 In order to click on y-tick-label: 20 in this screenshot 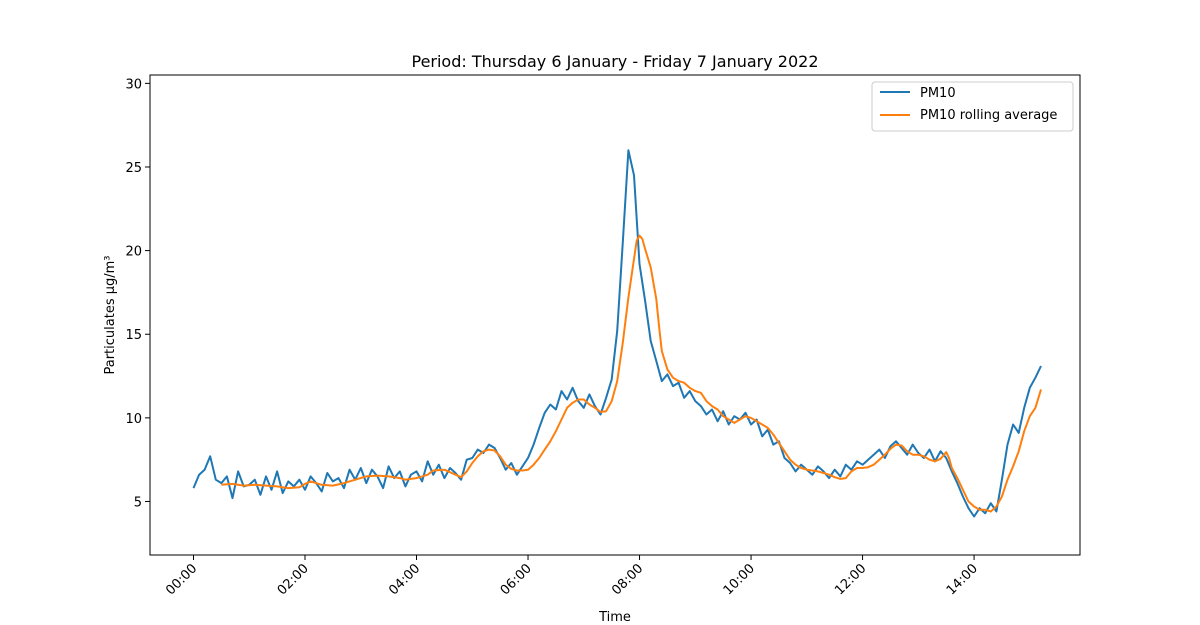, I will do `click(133, 252)`.